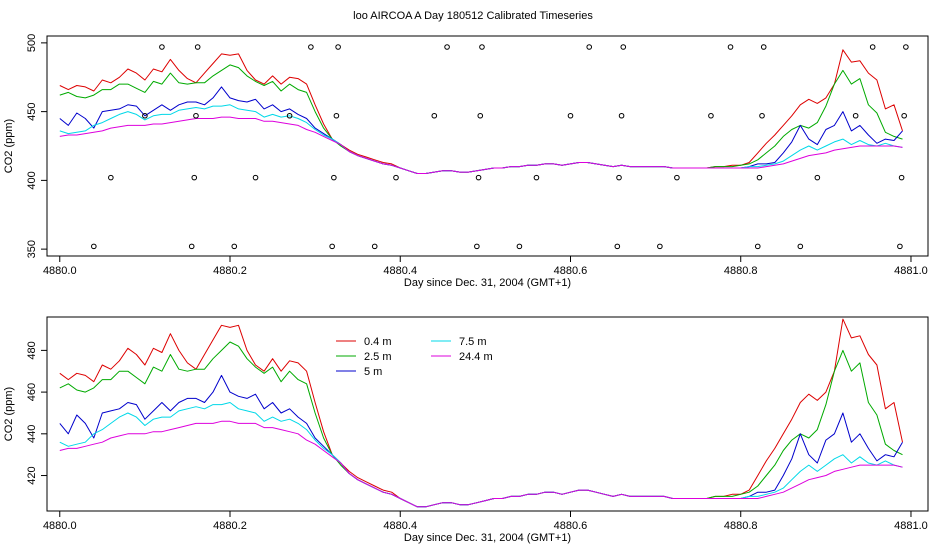 Image resolution: width=950 pixels, height=550 pixels. What do you see at coordinates (473, 342) in the screenshot?
I see `legend-label: 7.5 m` at bounding box center [473, 342].